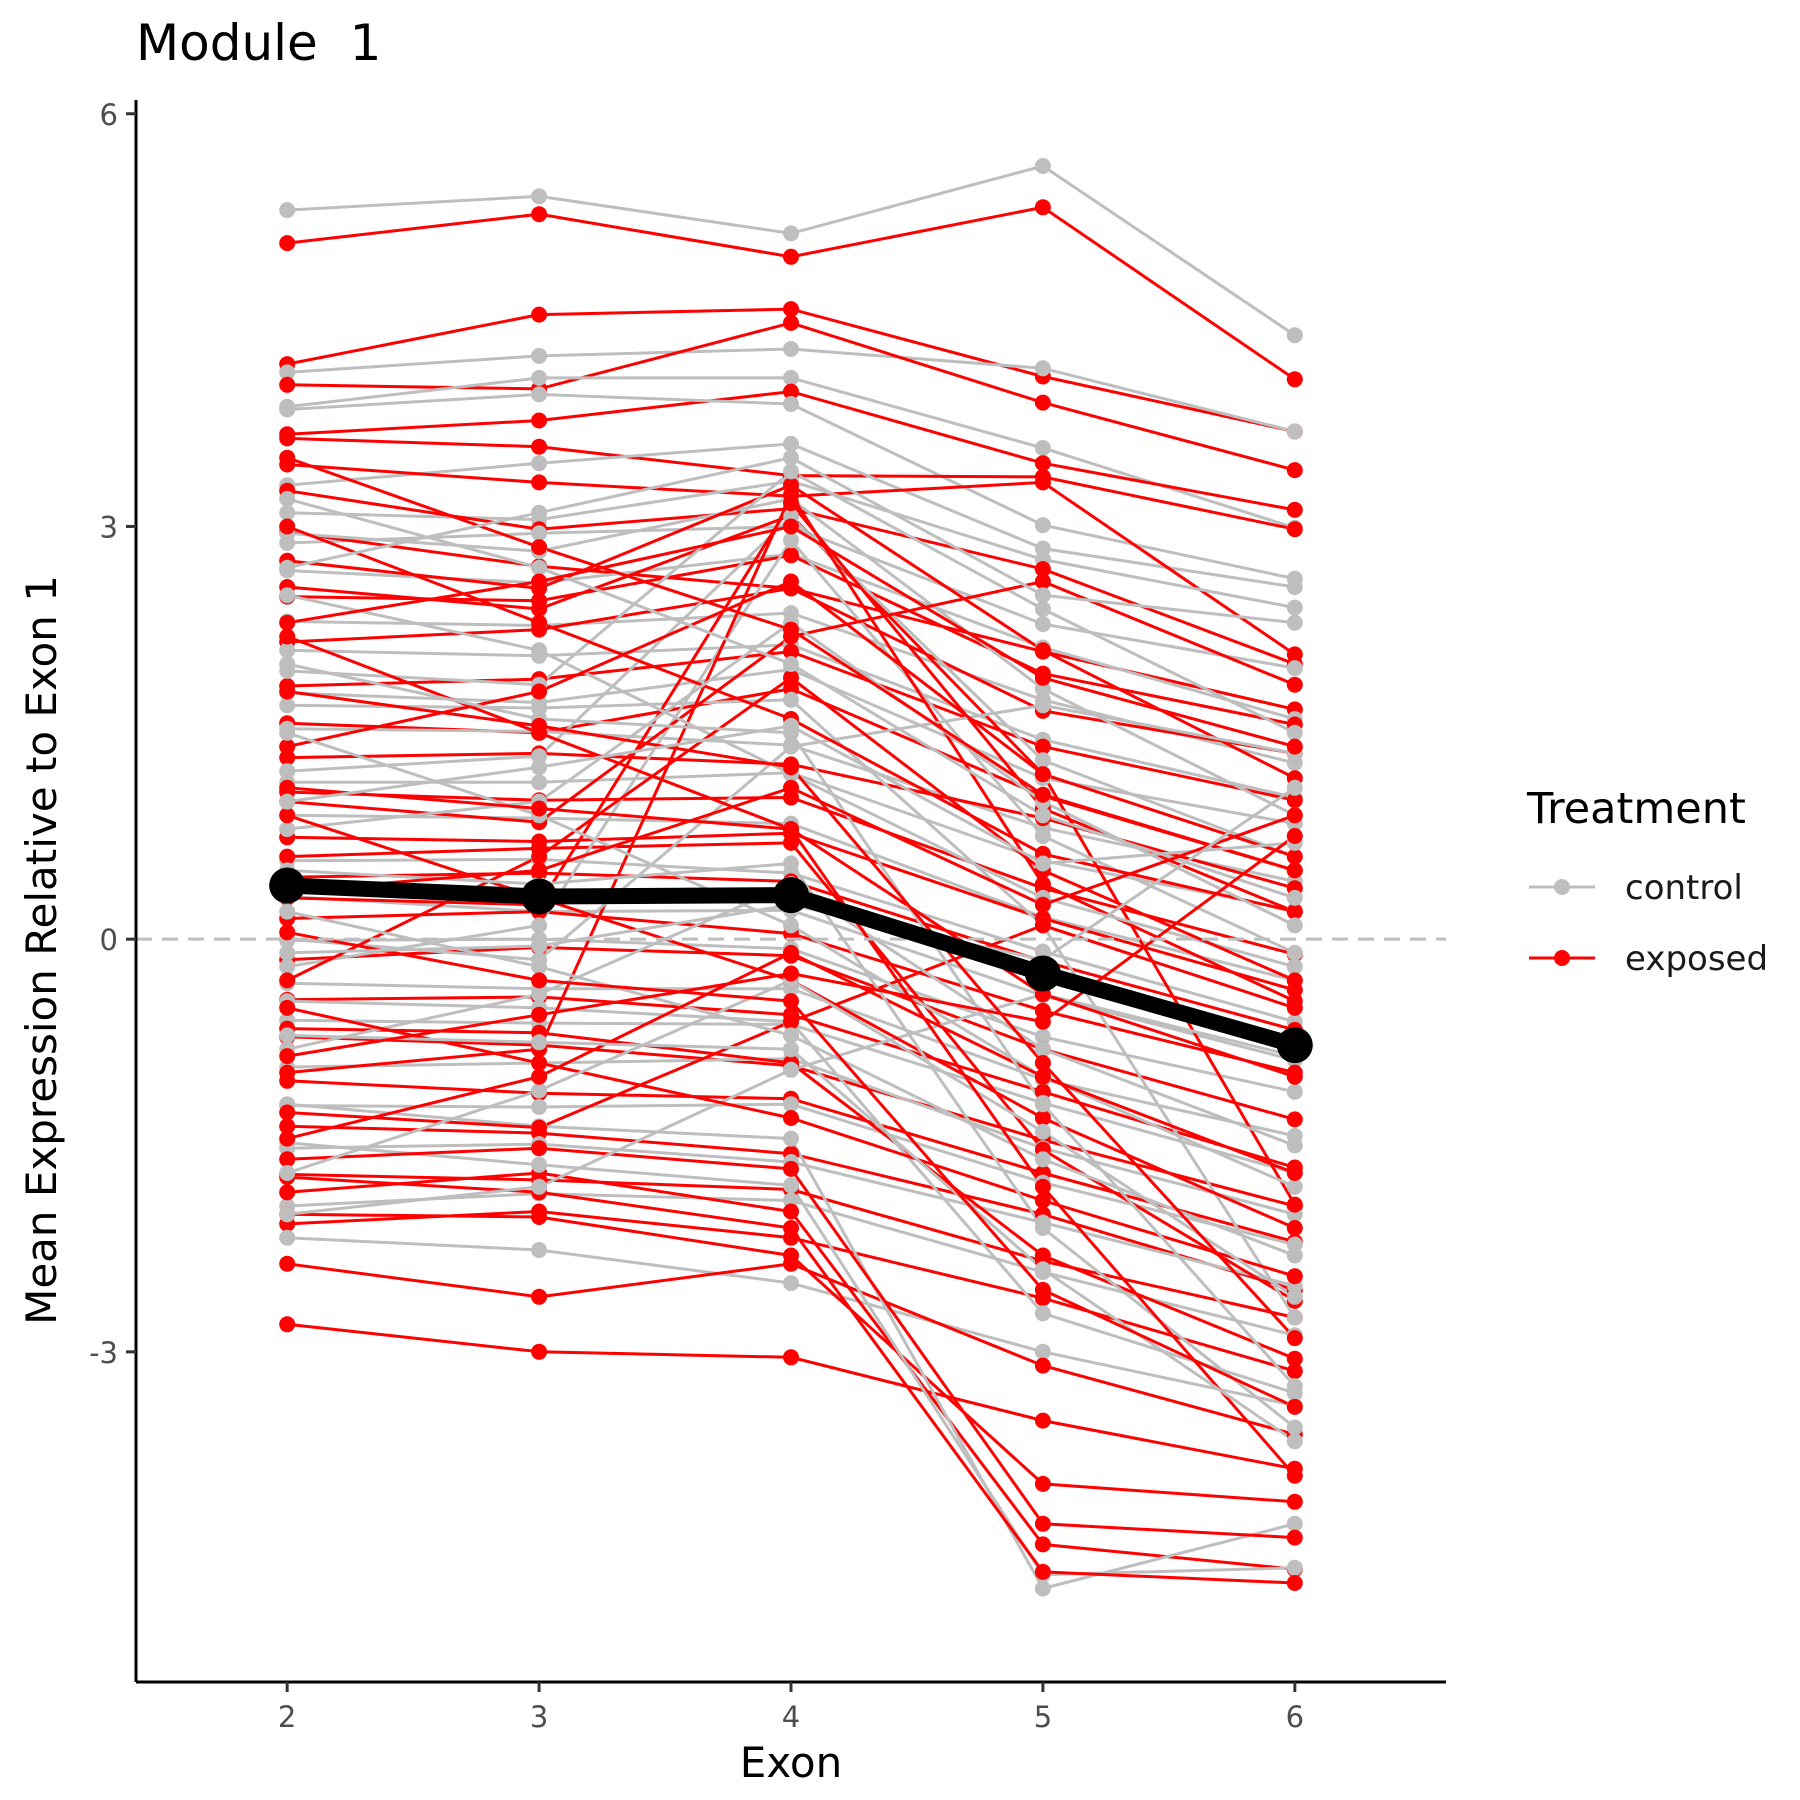 This screenshot has height=1800, width=1800. I want to click on legend-key-control, so click(1562, 887).